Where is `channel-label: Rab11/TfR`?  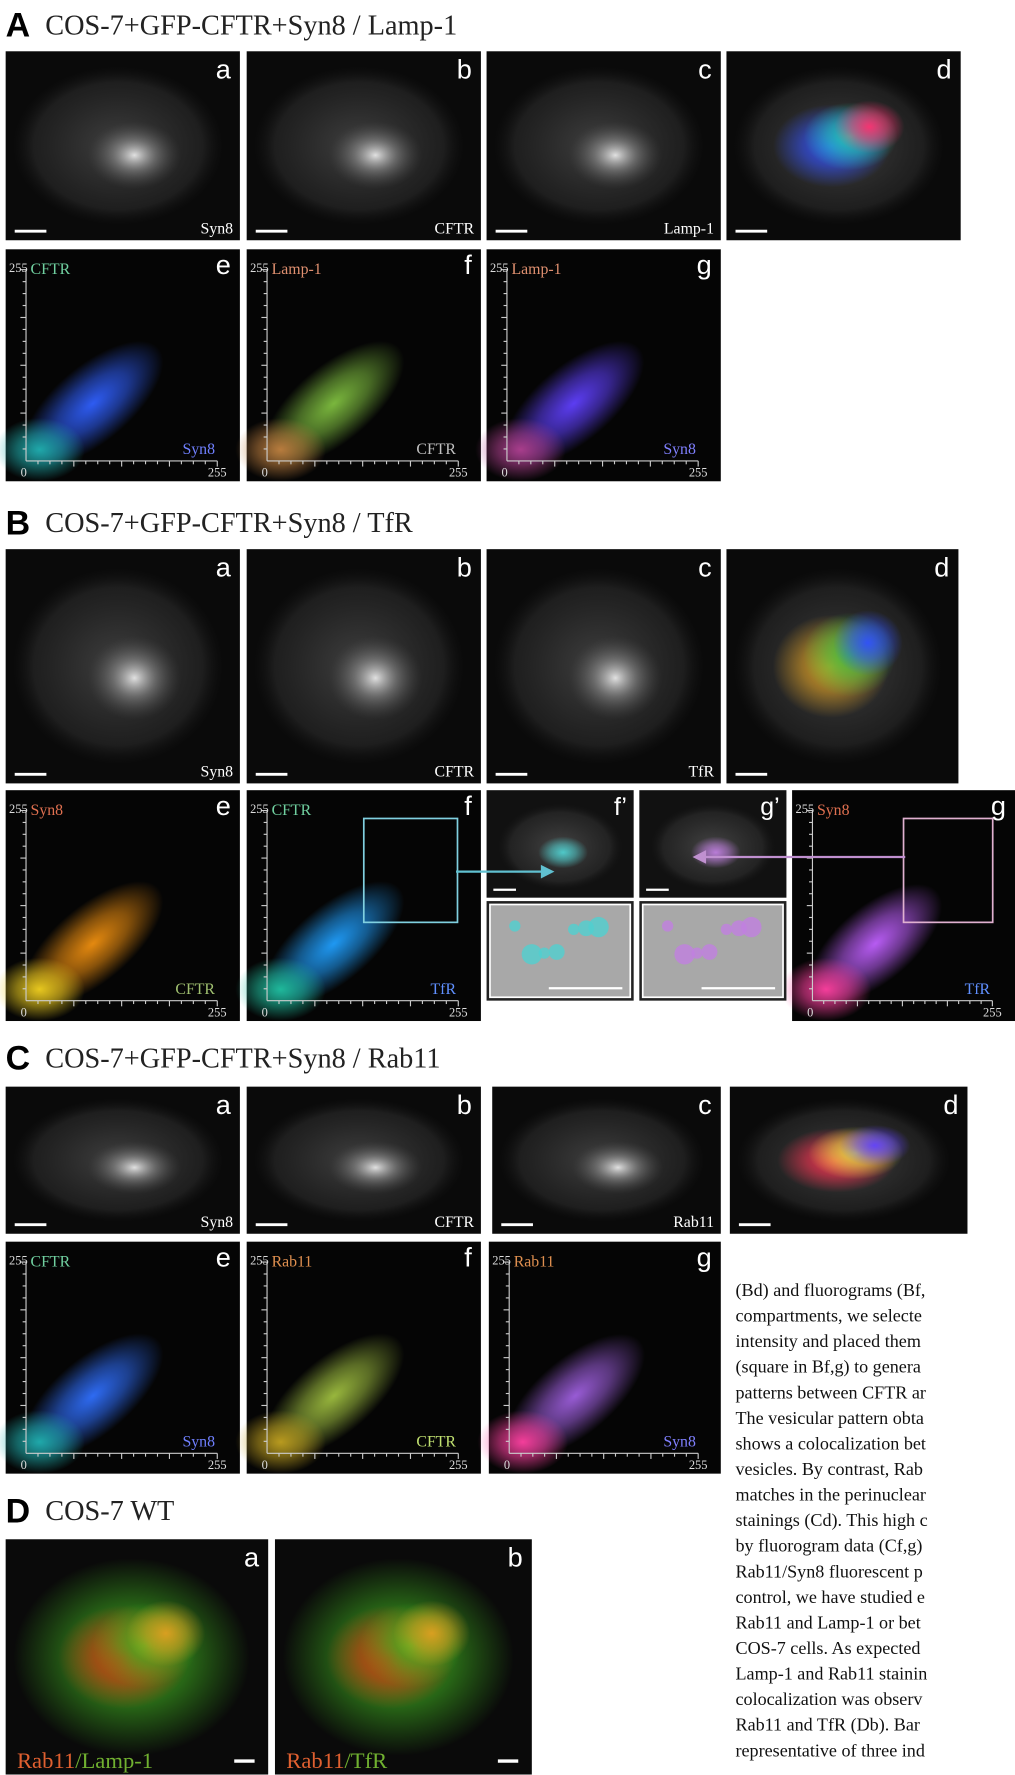 channel-label: Rab11/TfR is located at coordinates (337, 1760).